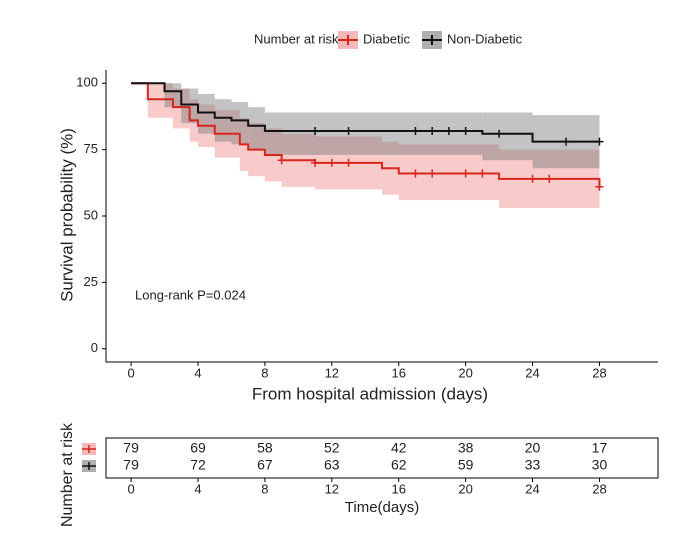  What do you see at coordinates (130, 372) in the screenshot?
I see `x-tick-label: 0` at bounding box center [130, 372].